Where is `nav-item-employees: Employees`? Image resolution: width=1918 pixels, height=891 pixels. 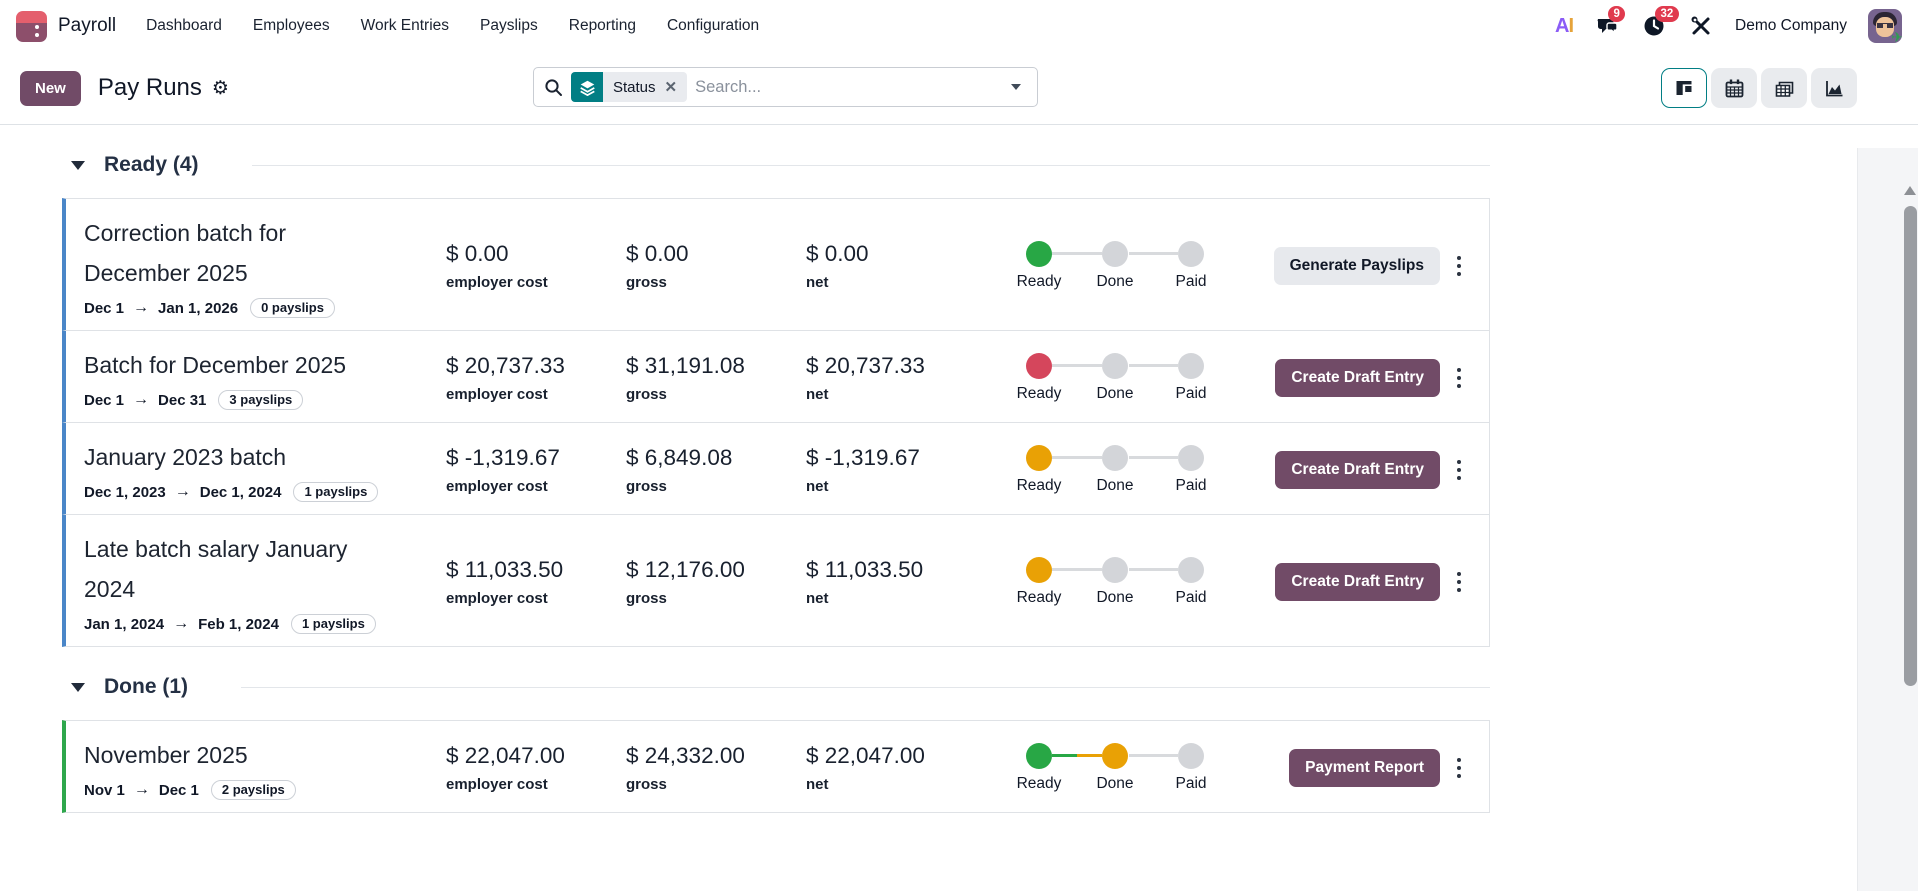
nav-item-employees: Employees is located at coordinates (291, 25).